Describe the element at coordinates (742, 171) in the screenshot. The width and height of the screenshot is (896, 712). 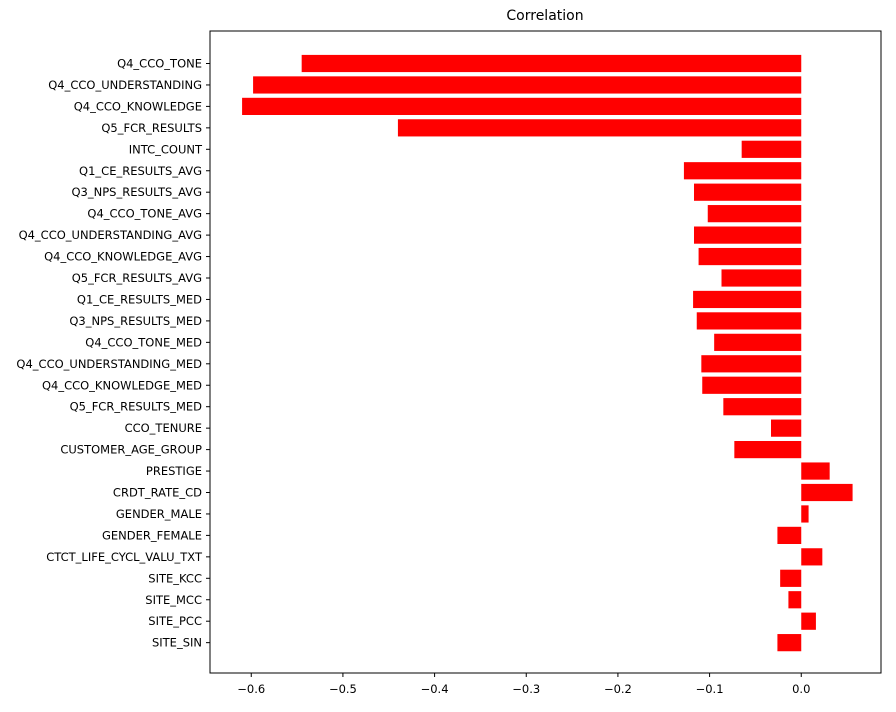
I see `bar-q1-ce-results-avg` at that location.